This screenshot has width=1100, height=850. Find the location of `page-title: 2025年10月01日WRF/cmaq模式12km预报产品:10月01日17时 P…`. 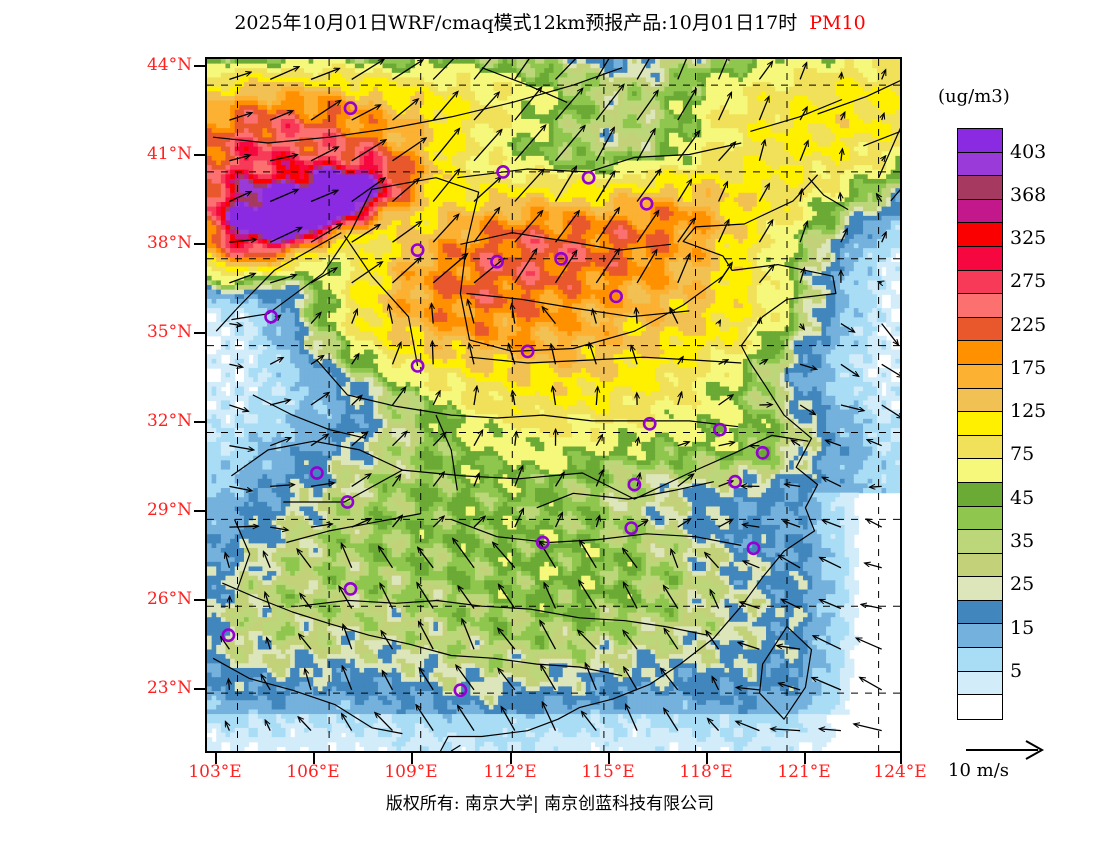

page-title: 2025年10月01日WRF/cmaq模式12km预报产品:10月01日17时 P… is located at coordinates (550, 21).